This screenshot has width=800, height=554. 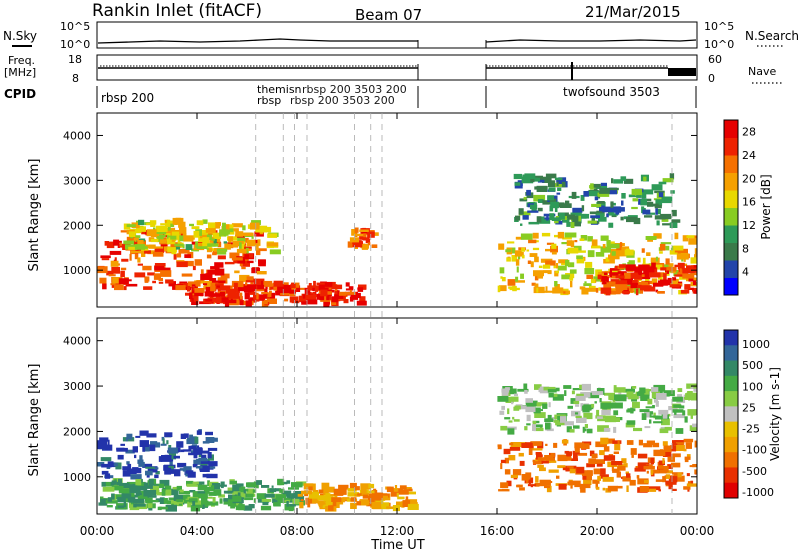 I want to click on y-tick-label: 1000, so click(x=77, y=270).